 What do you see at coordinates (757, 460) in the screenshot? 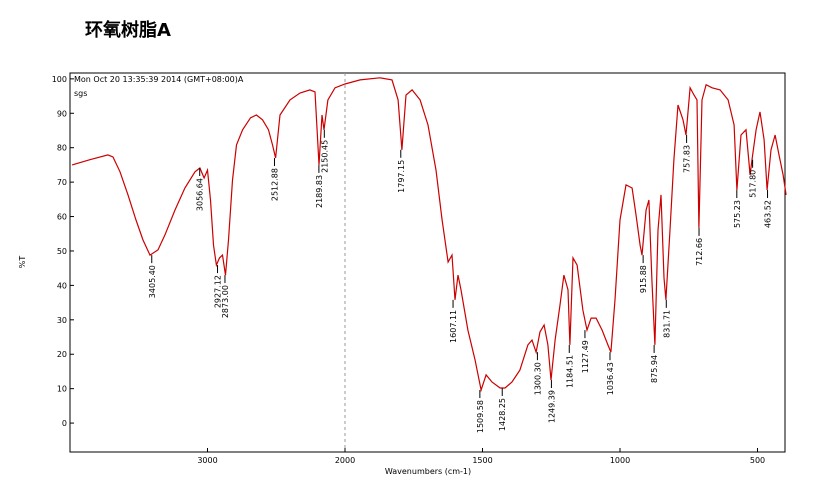
I see `x-tick-label: 500` at bounding box center [757, 460].